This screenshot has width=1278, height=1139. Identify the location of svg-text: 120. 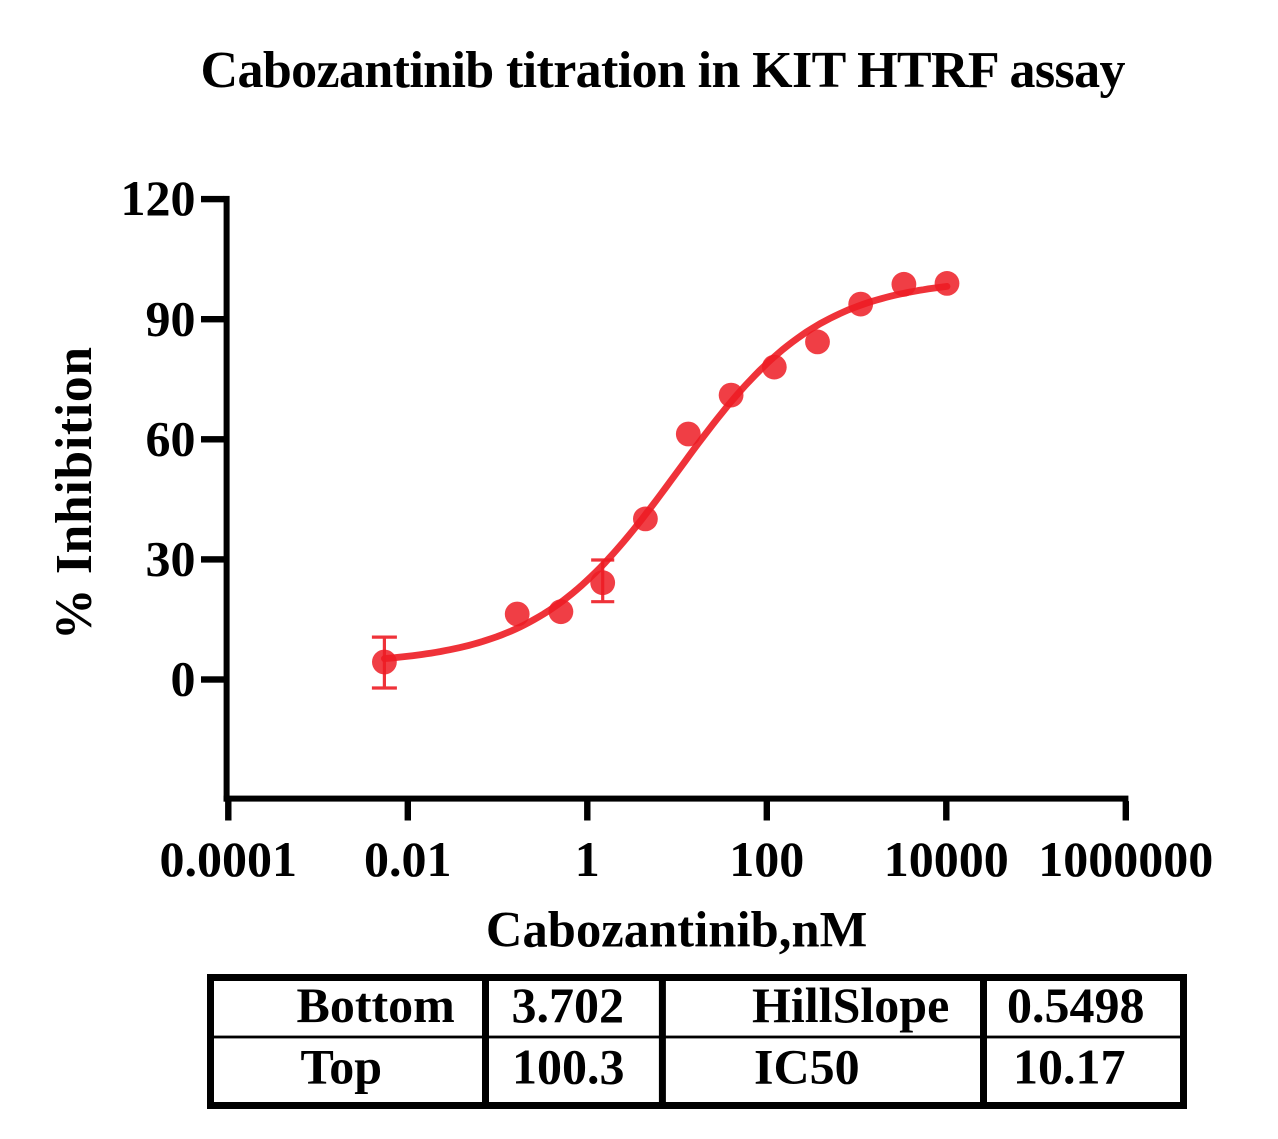
(158, 198).